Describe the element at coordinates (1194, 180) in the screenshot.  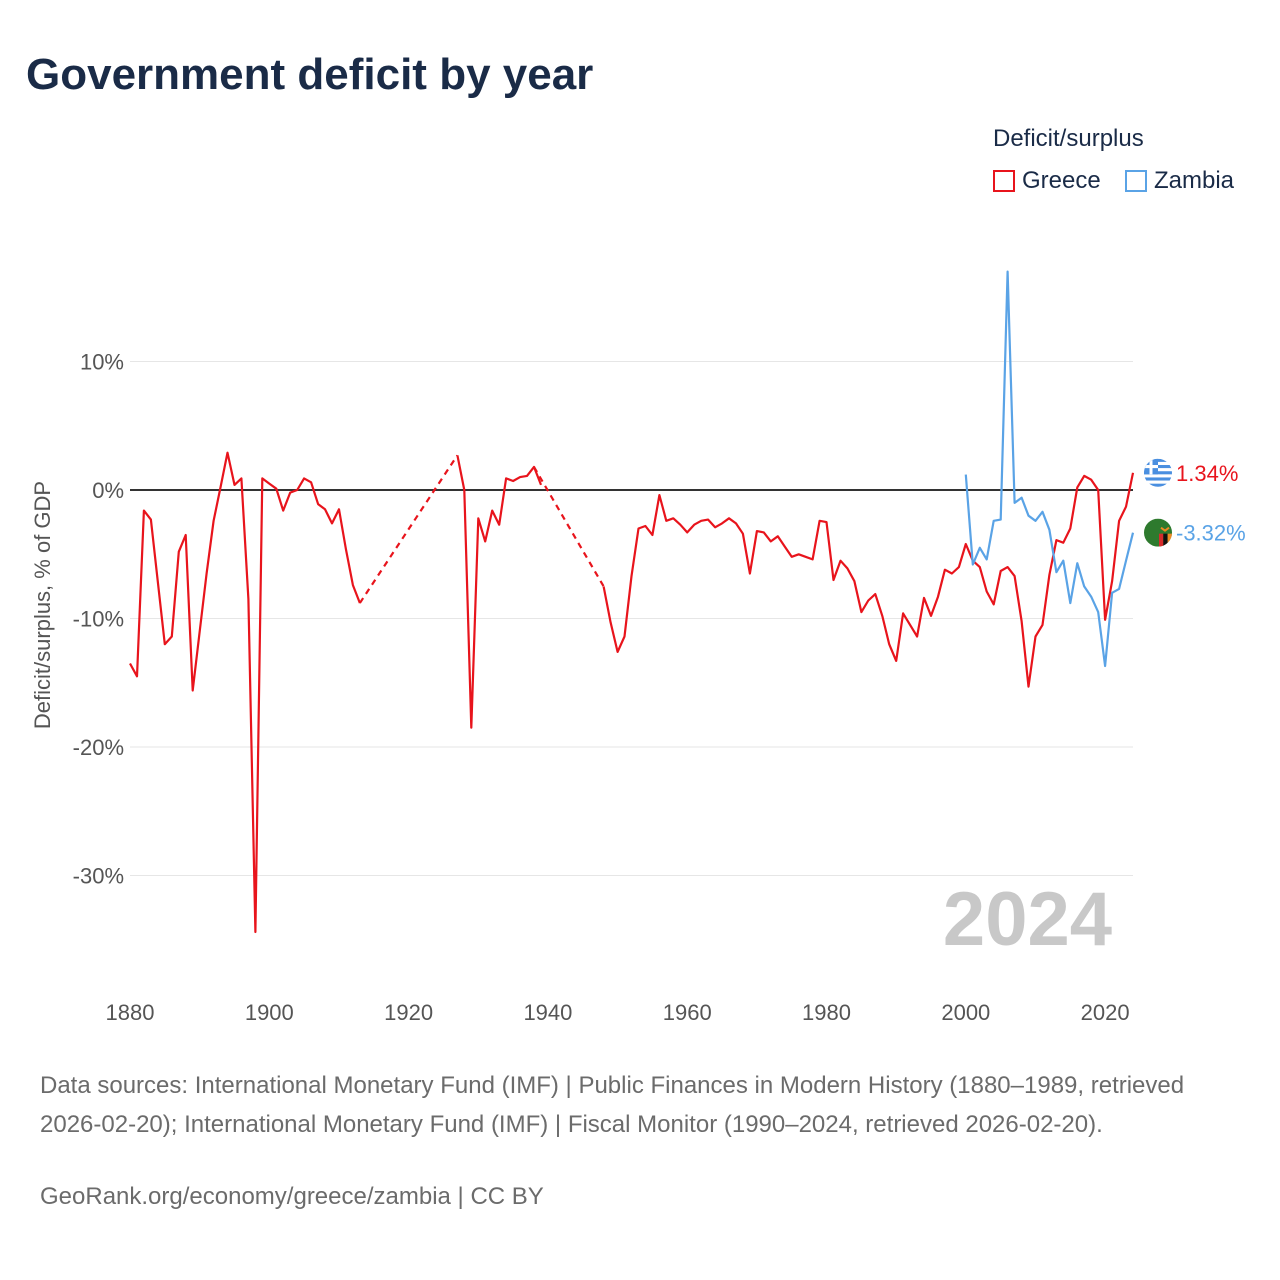
I see `legend-label-zambia: Zambia` at that location.